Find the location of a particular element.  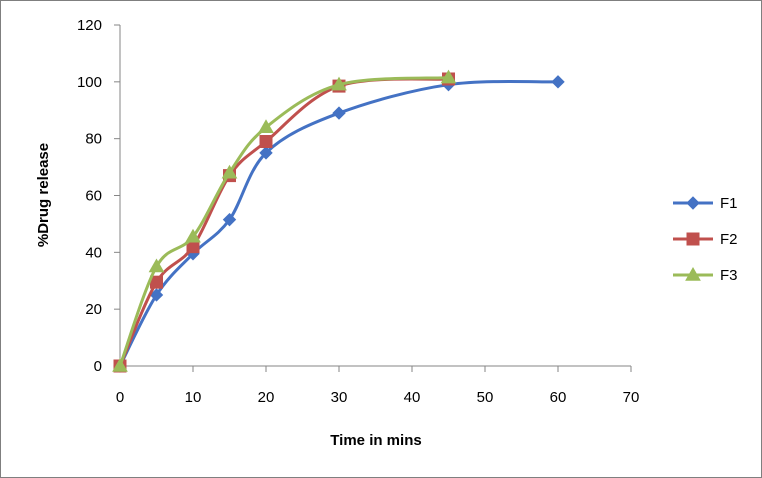

legend: F1 F2 F3 is located at coordinates (705, 239).